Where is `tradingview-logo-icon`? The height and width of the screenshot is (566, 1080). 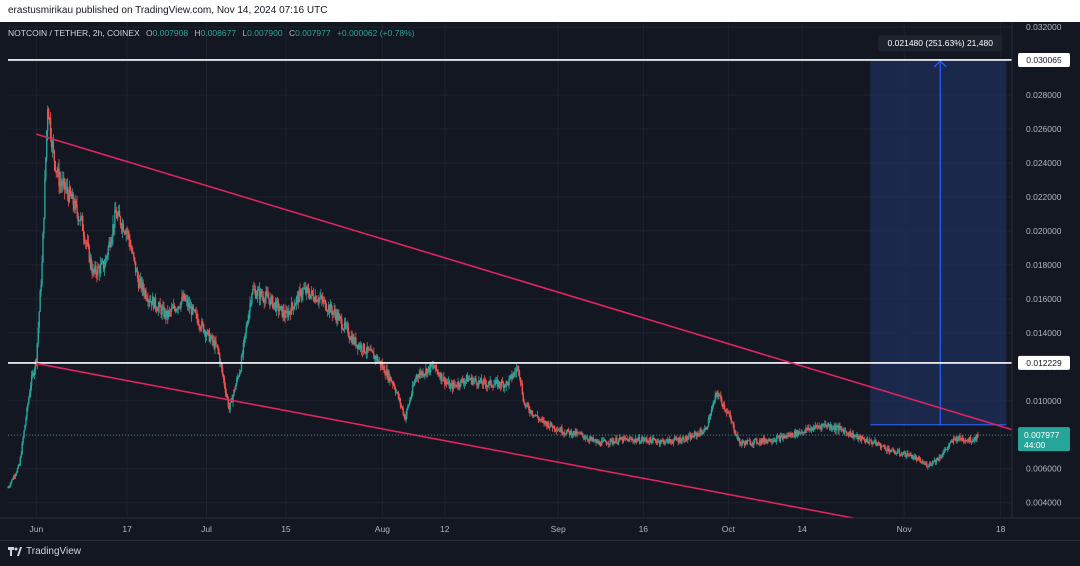 tradingview-logo-icon is located at coordinates (15, 551).